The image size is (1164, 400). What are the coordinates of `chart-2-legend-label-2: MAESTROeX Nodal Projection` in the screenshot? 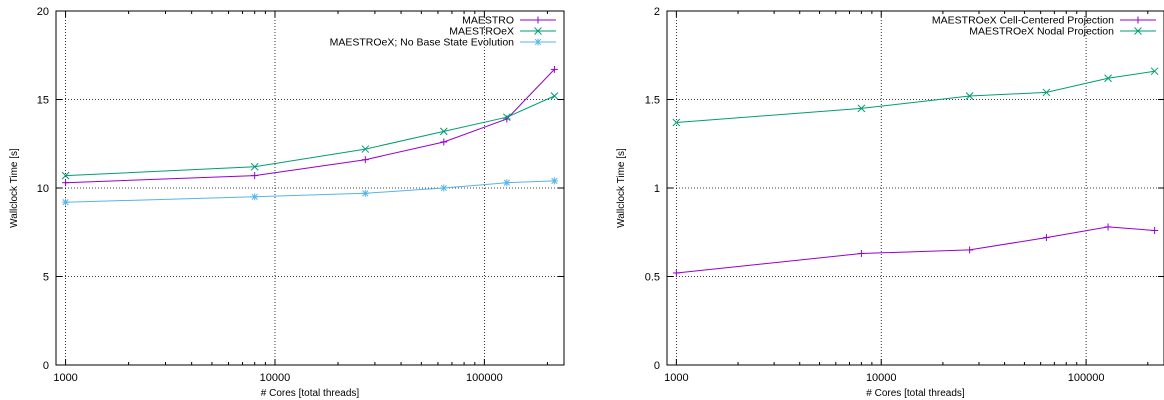 It's located at (1041, 32).